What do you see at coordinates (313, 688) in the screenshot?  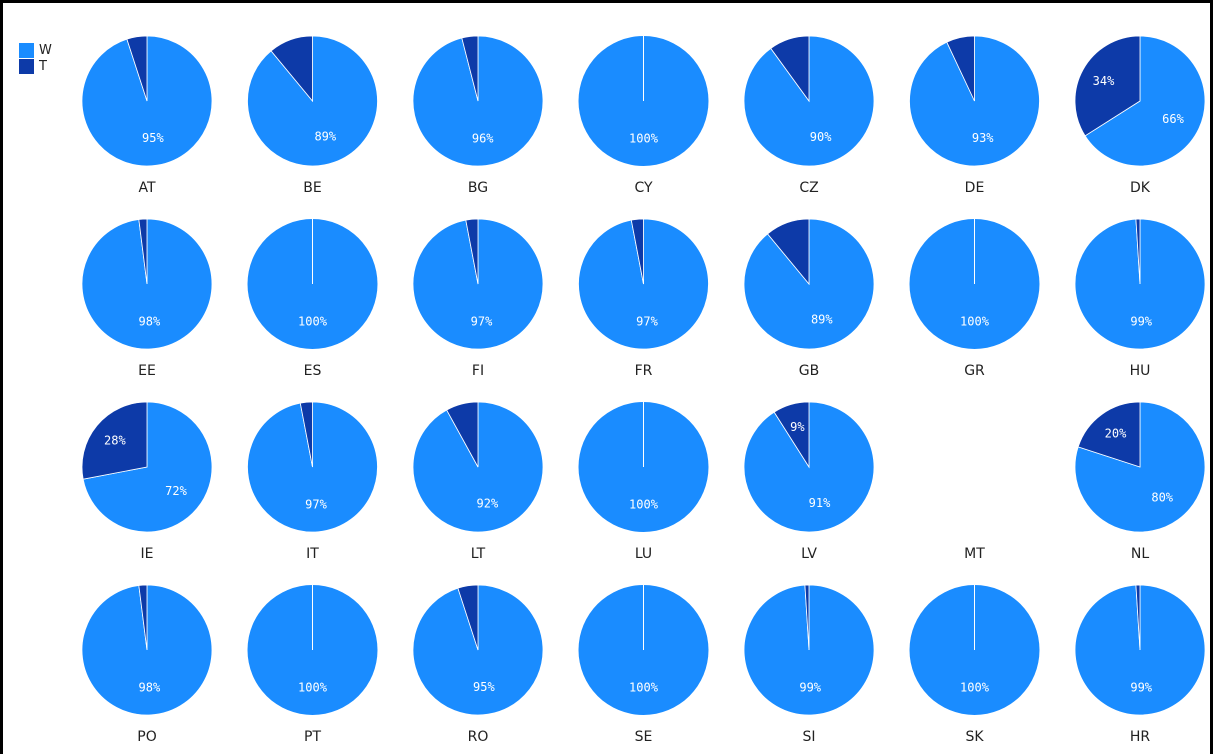 I see `pie-label-w-pt: 100%` at bounding box center [313, 688].